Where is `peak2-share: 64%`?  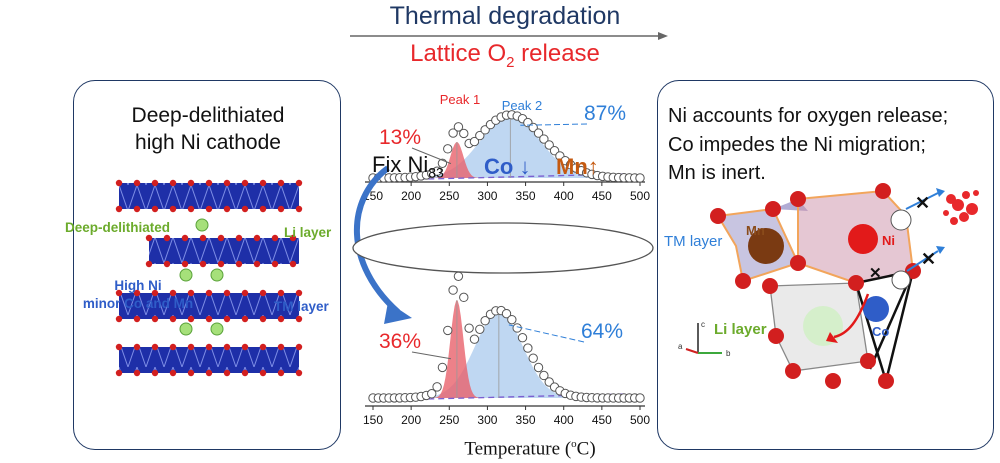 peak2-share: 64% is located at coordinates (602, 331).